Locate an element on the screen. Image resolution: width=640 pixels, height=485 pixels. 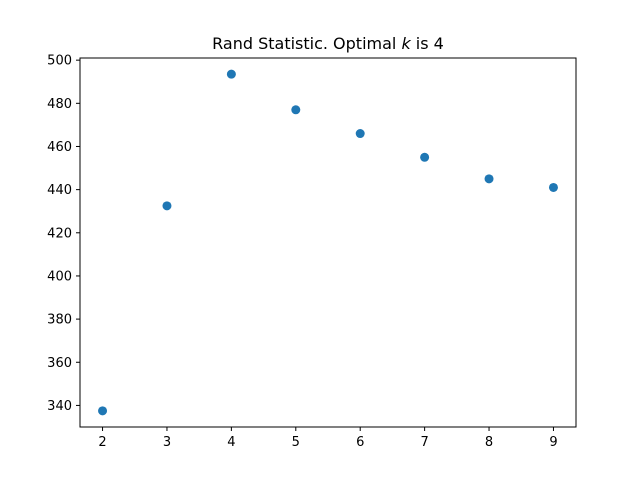
y-axis-ticks: 340 360 380 400 420 440 460 480 500 is located at coordinates (63, 234).